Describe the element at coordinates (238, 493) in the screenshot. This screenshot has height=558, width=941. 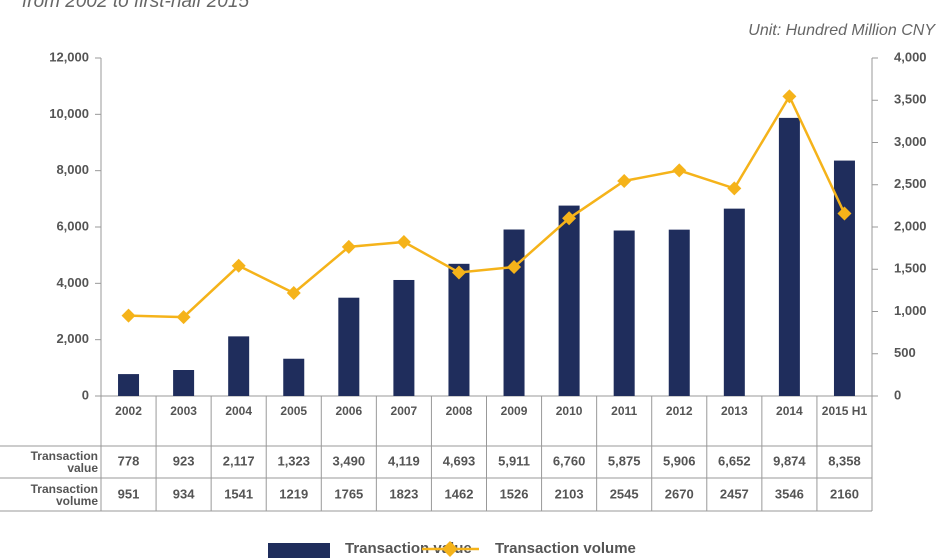
I see `table-value: 1541` at that location.